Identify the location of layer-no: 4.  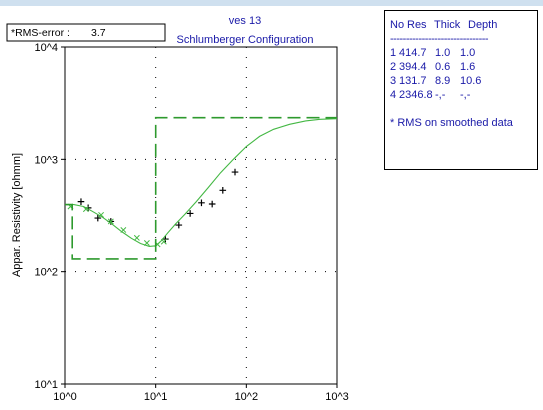
(393, 95).